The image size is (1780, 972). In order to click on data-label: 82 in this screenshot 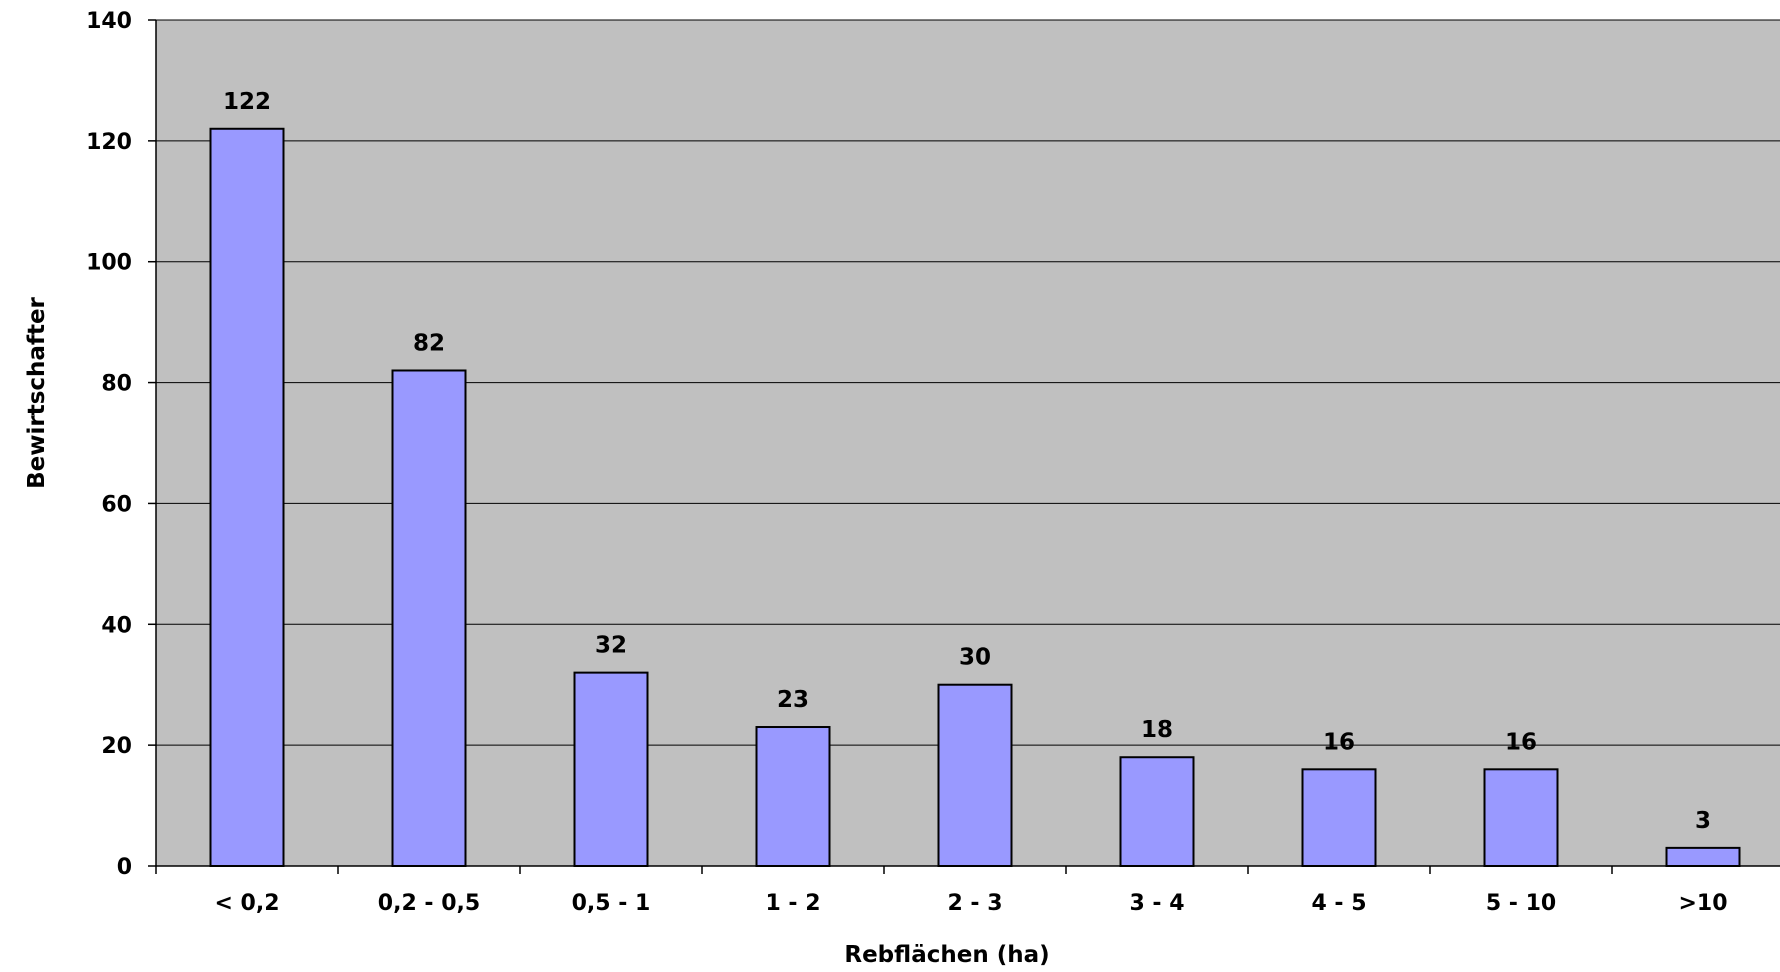, I will do `click(429, 343)`.